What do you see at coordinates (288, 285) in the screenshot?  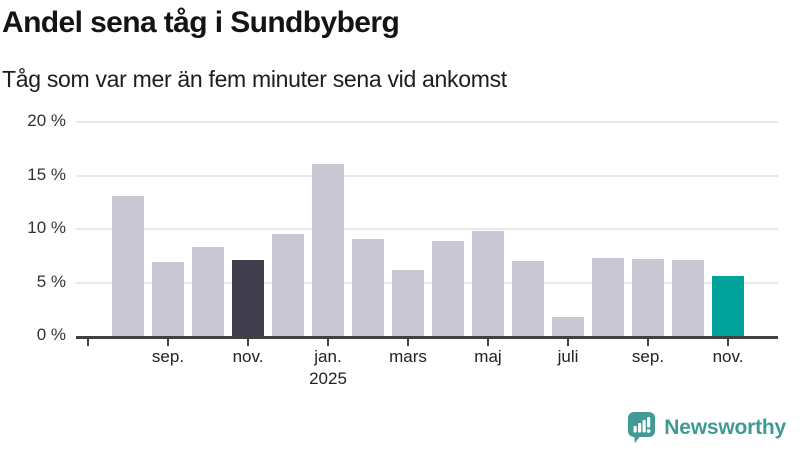 I see `bar-dec-2024` at bounding box center [288, 285].